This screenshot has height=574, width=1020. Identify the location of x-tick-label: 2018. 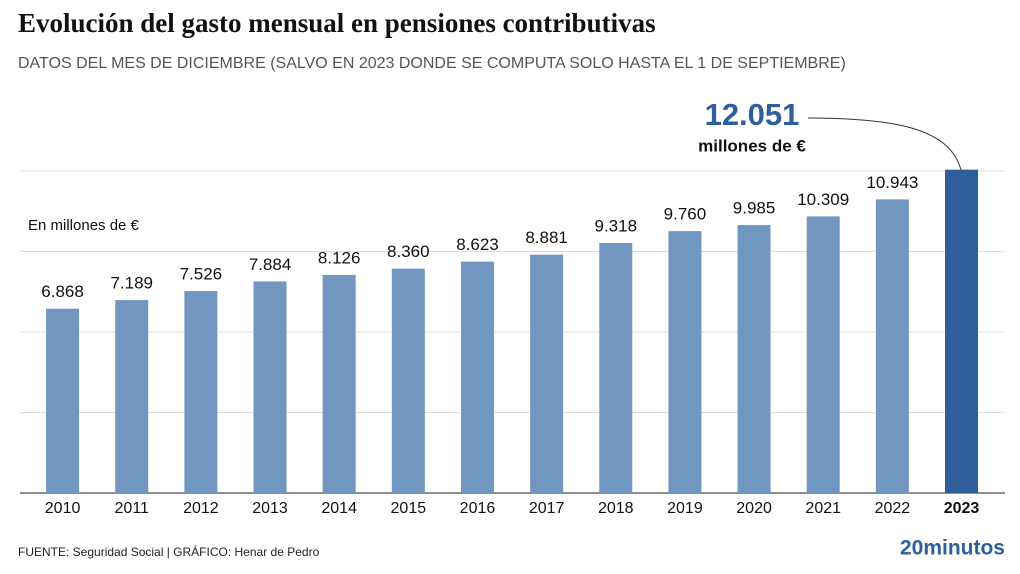
(616, 508).